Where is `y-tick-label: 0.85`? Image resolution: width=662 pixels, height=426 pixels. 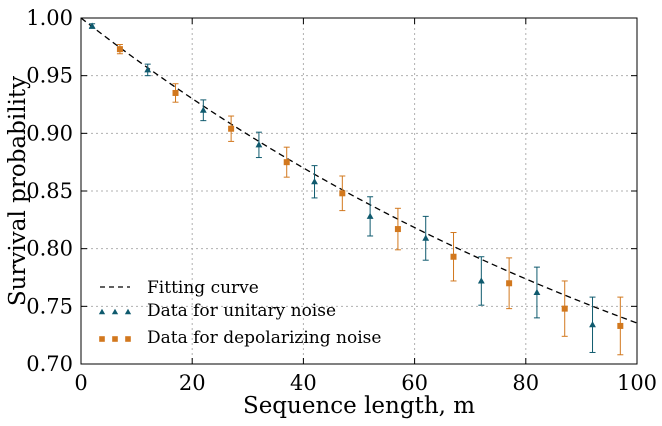 y-tick-label: 0.85 is located at coordinates (49, 191).